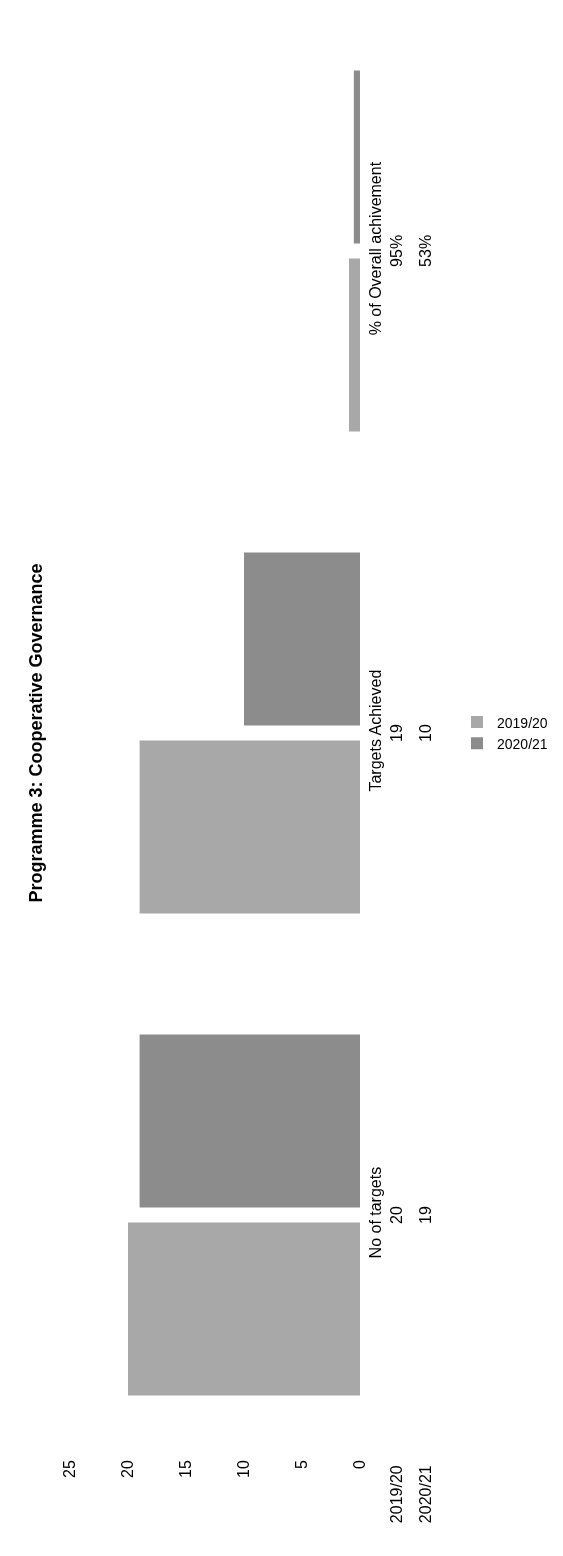  Describe the element at coordinates (396, 1494) in the screenshot. I see `text: 2019/20` at that location.